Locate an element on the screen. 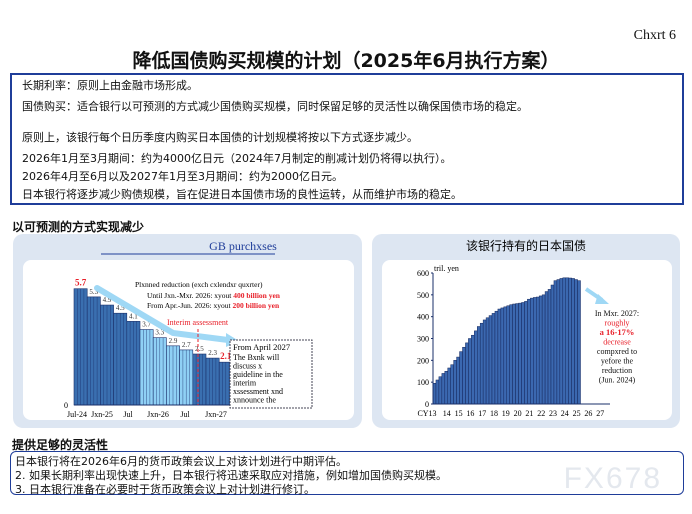 The height and width of the screenshot is (514, 692). x-tick-label: 23 is located at coordinates (553, 413).